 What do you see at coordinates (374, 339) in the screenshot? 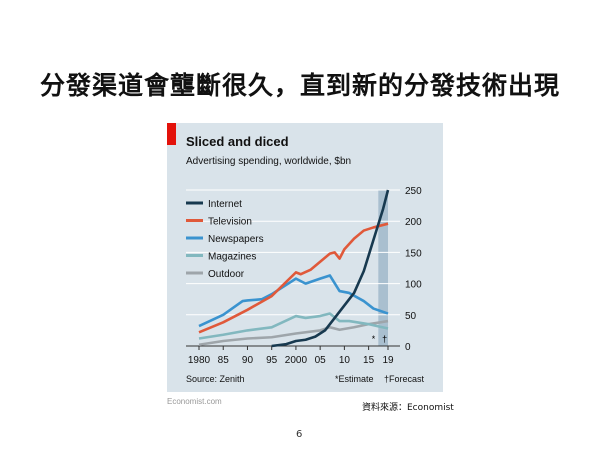
I see `estimate-marker: *` at bounding box center [374, 339].